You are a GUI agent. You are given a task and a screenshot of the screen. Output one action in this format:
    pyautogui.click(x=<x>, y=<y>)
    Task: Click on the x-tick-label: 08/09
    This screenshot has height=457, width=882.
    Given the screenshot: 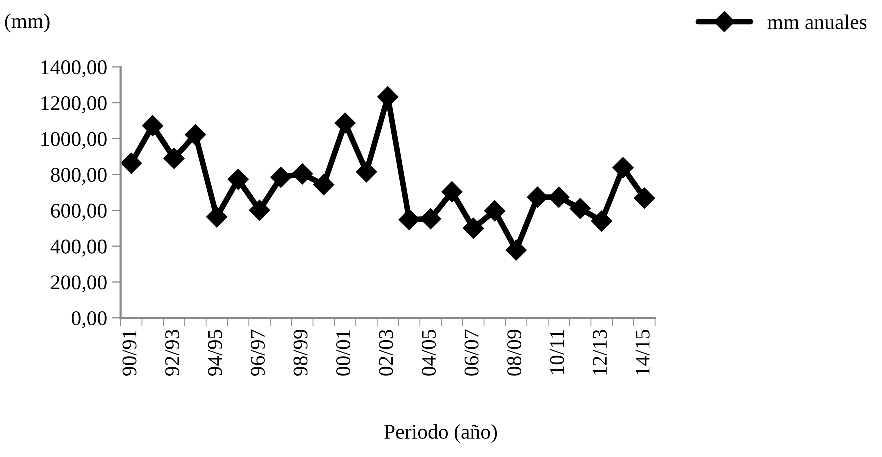 What is the action you would take?
    pyautogui.click(x=515, y=353)
    